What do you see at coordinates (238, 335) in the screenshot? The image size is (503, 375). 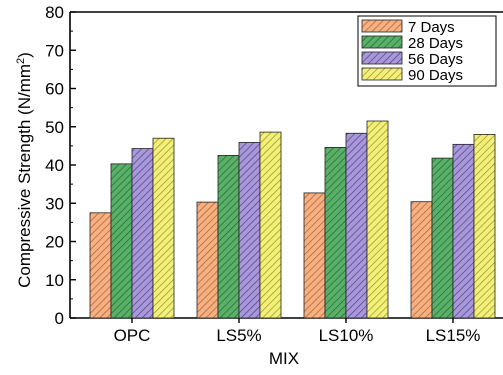 I see `x-tick-label: LS5%` at bounding box center [238, 335].